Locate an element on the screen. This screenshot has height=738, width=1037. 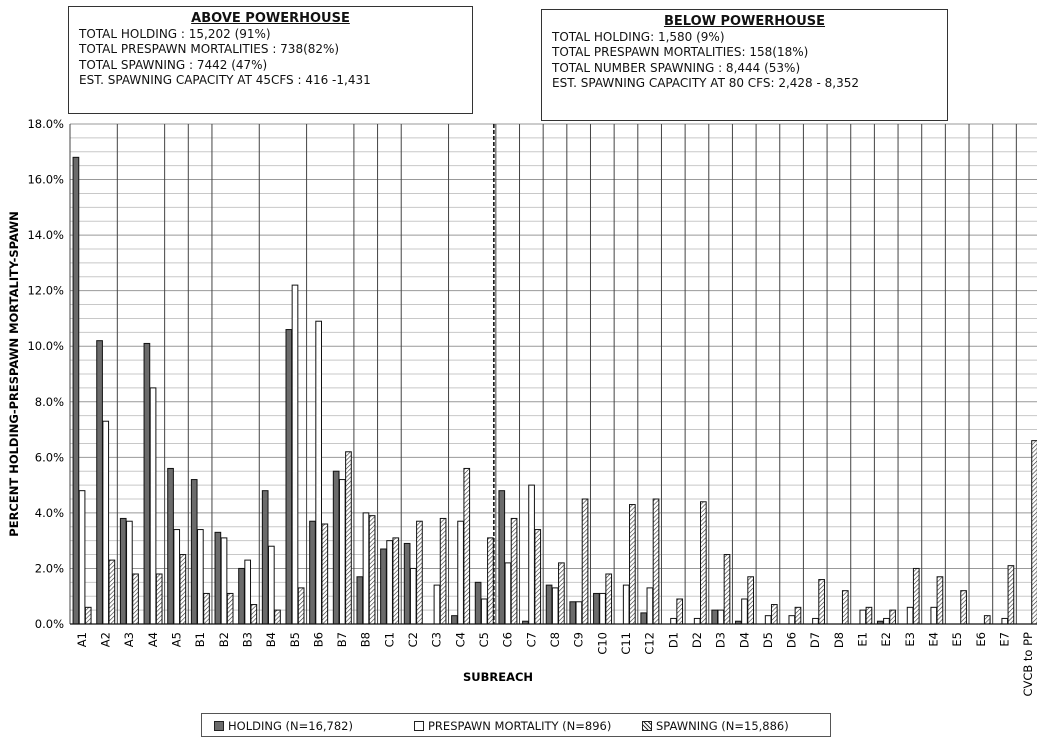
bar-prespawn-d3 is located at coordinates (721, 617).